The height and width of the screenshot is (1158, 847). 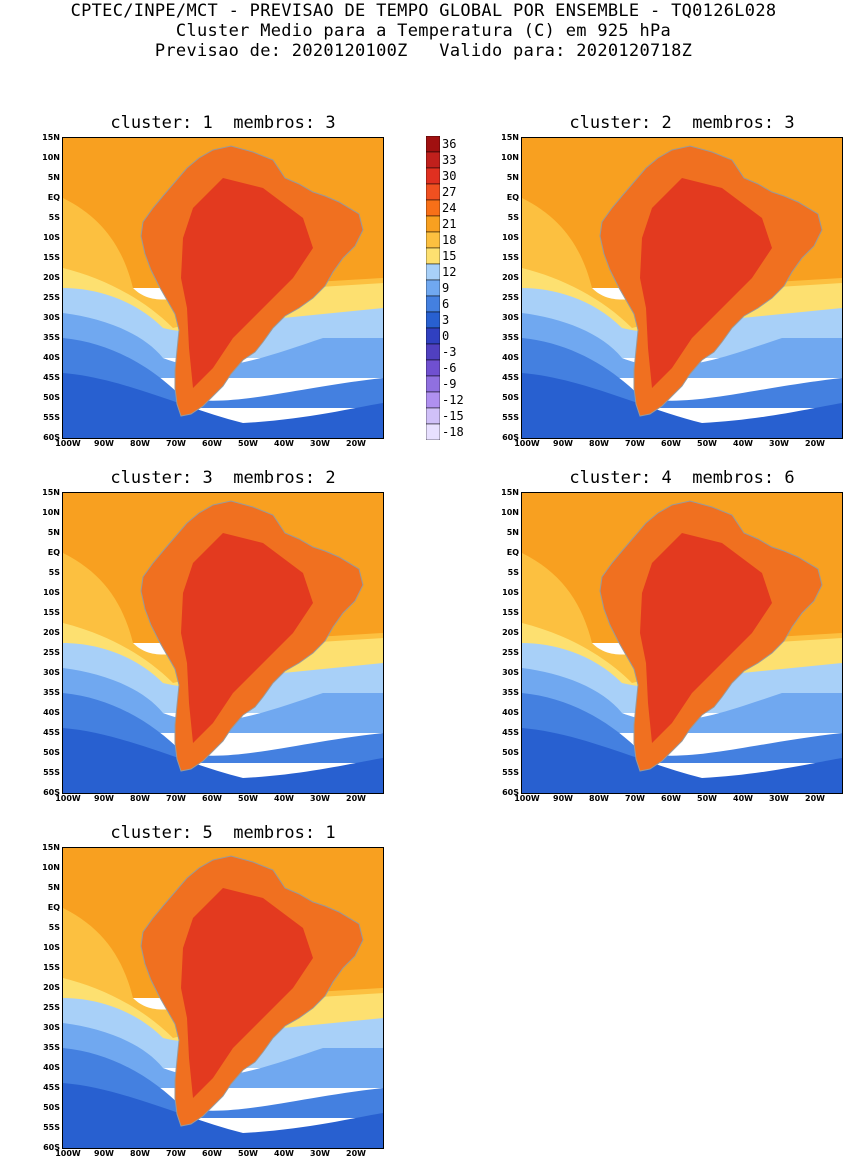 What do you see at coordinates (510, 137) in the screenshot?
I see `lat-label: 15N` at bounding box center [510, 137].